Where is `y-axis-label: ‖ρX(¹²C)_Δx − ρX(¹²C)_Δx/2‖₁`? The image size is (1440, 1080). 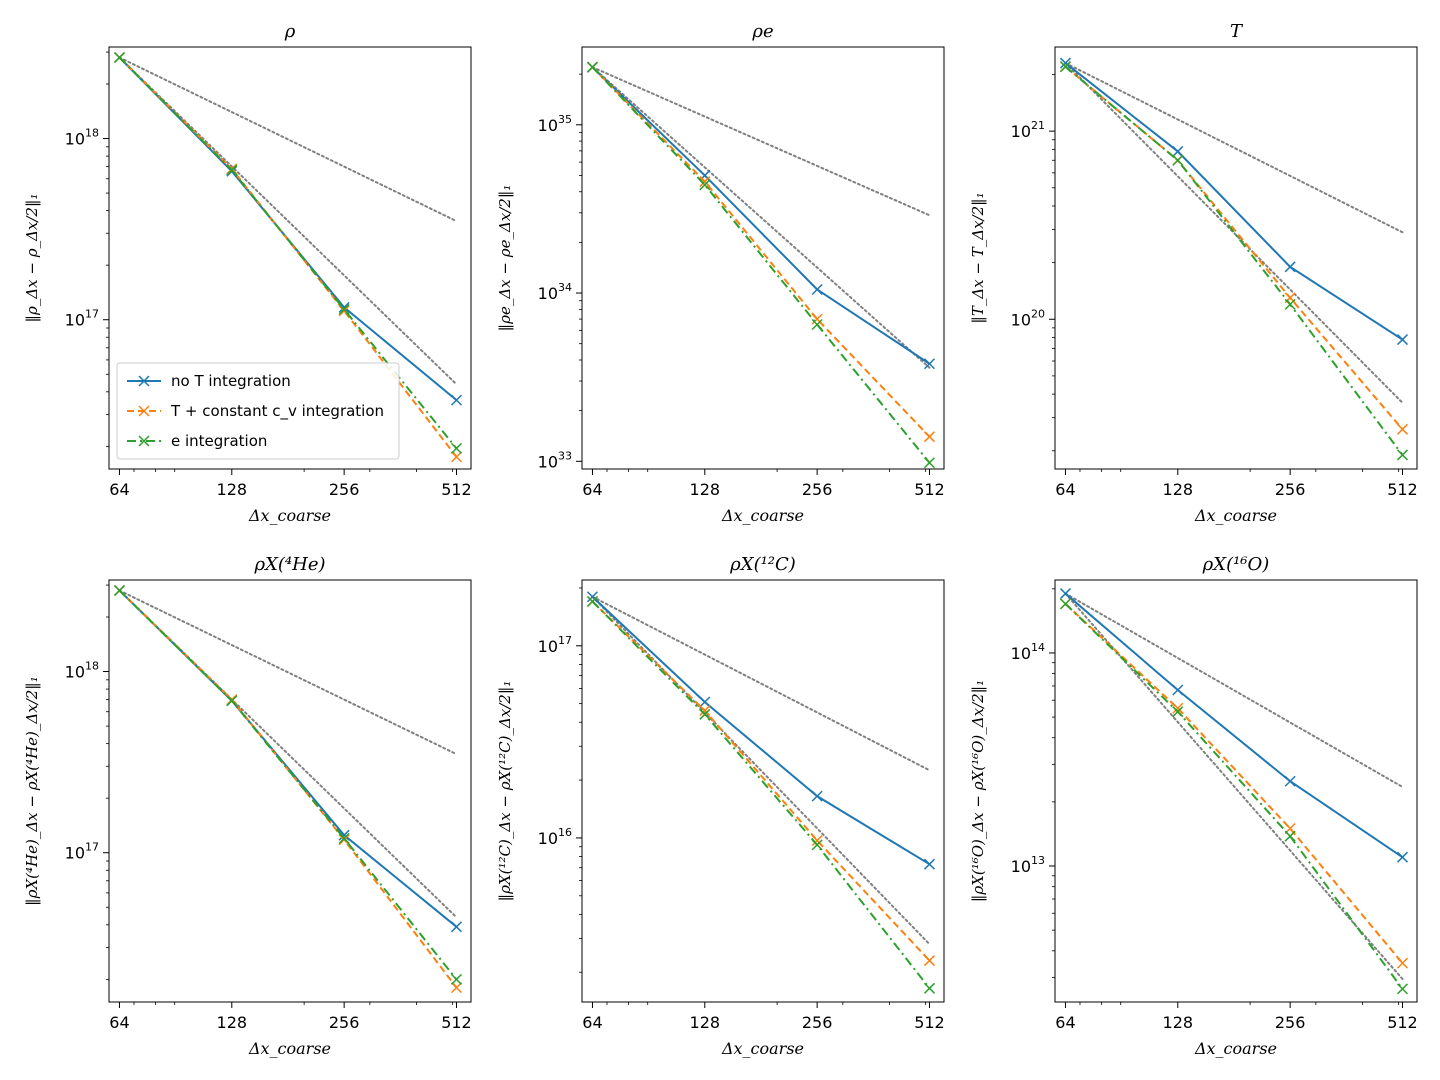
y-axis-label: ‖ρX(¹²C)_Δx − ρX(¹²C)_Δx/2‖₁ is located at coordinates (505, 791).